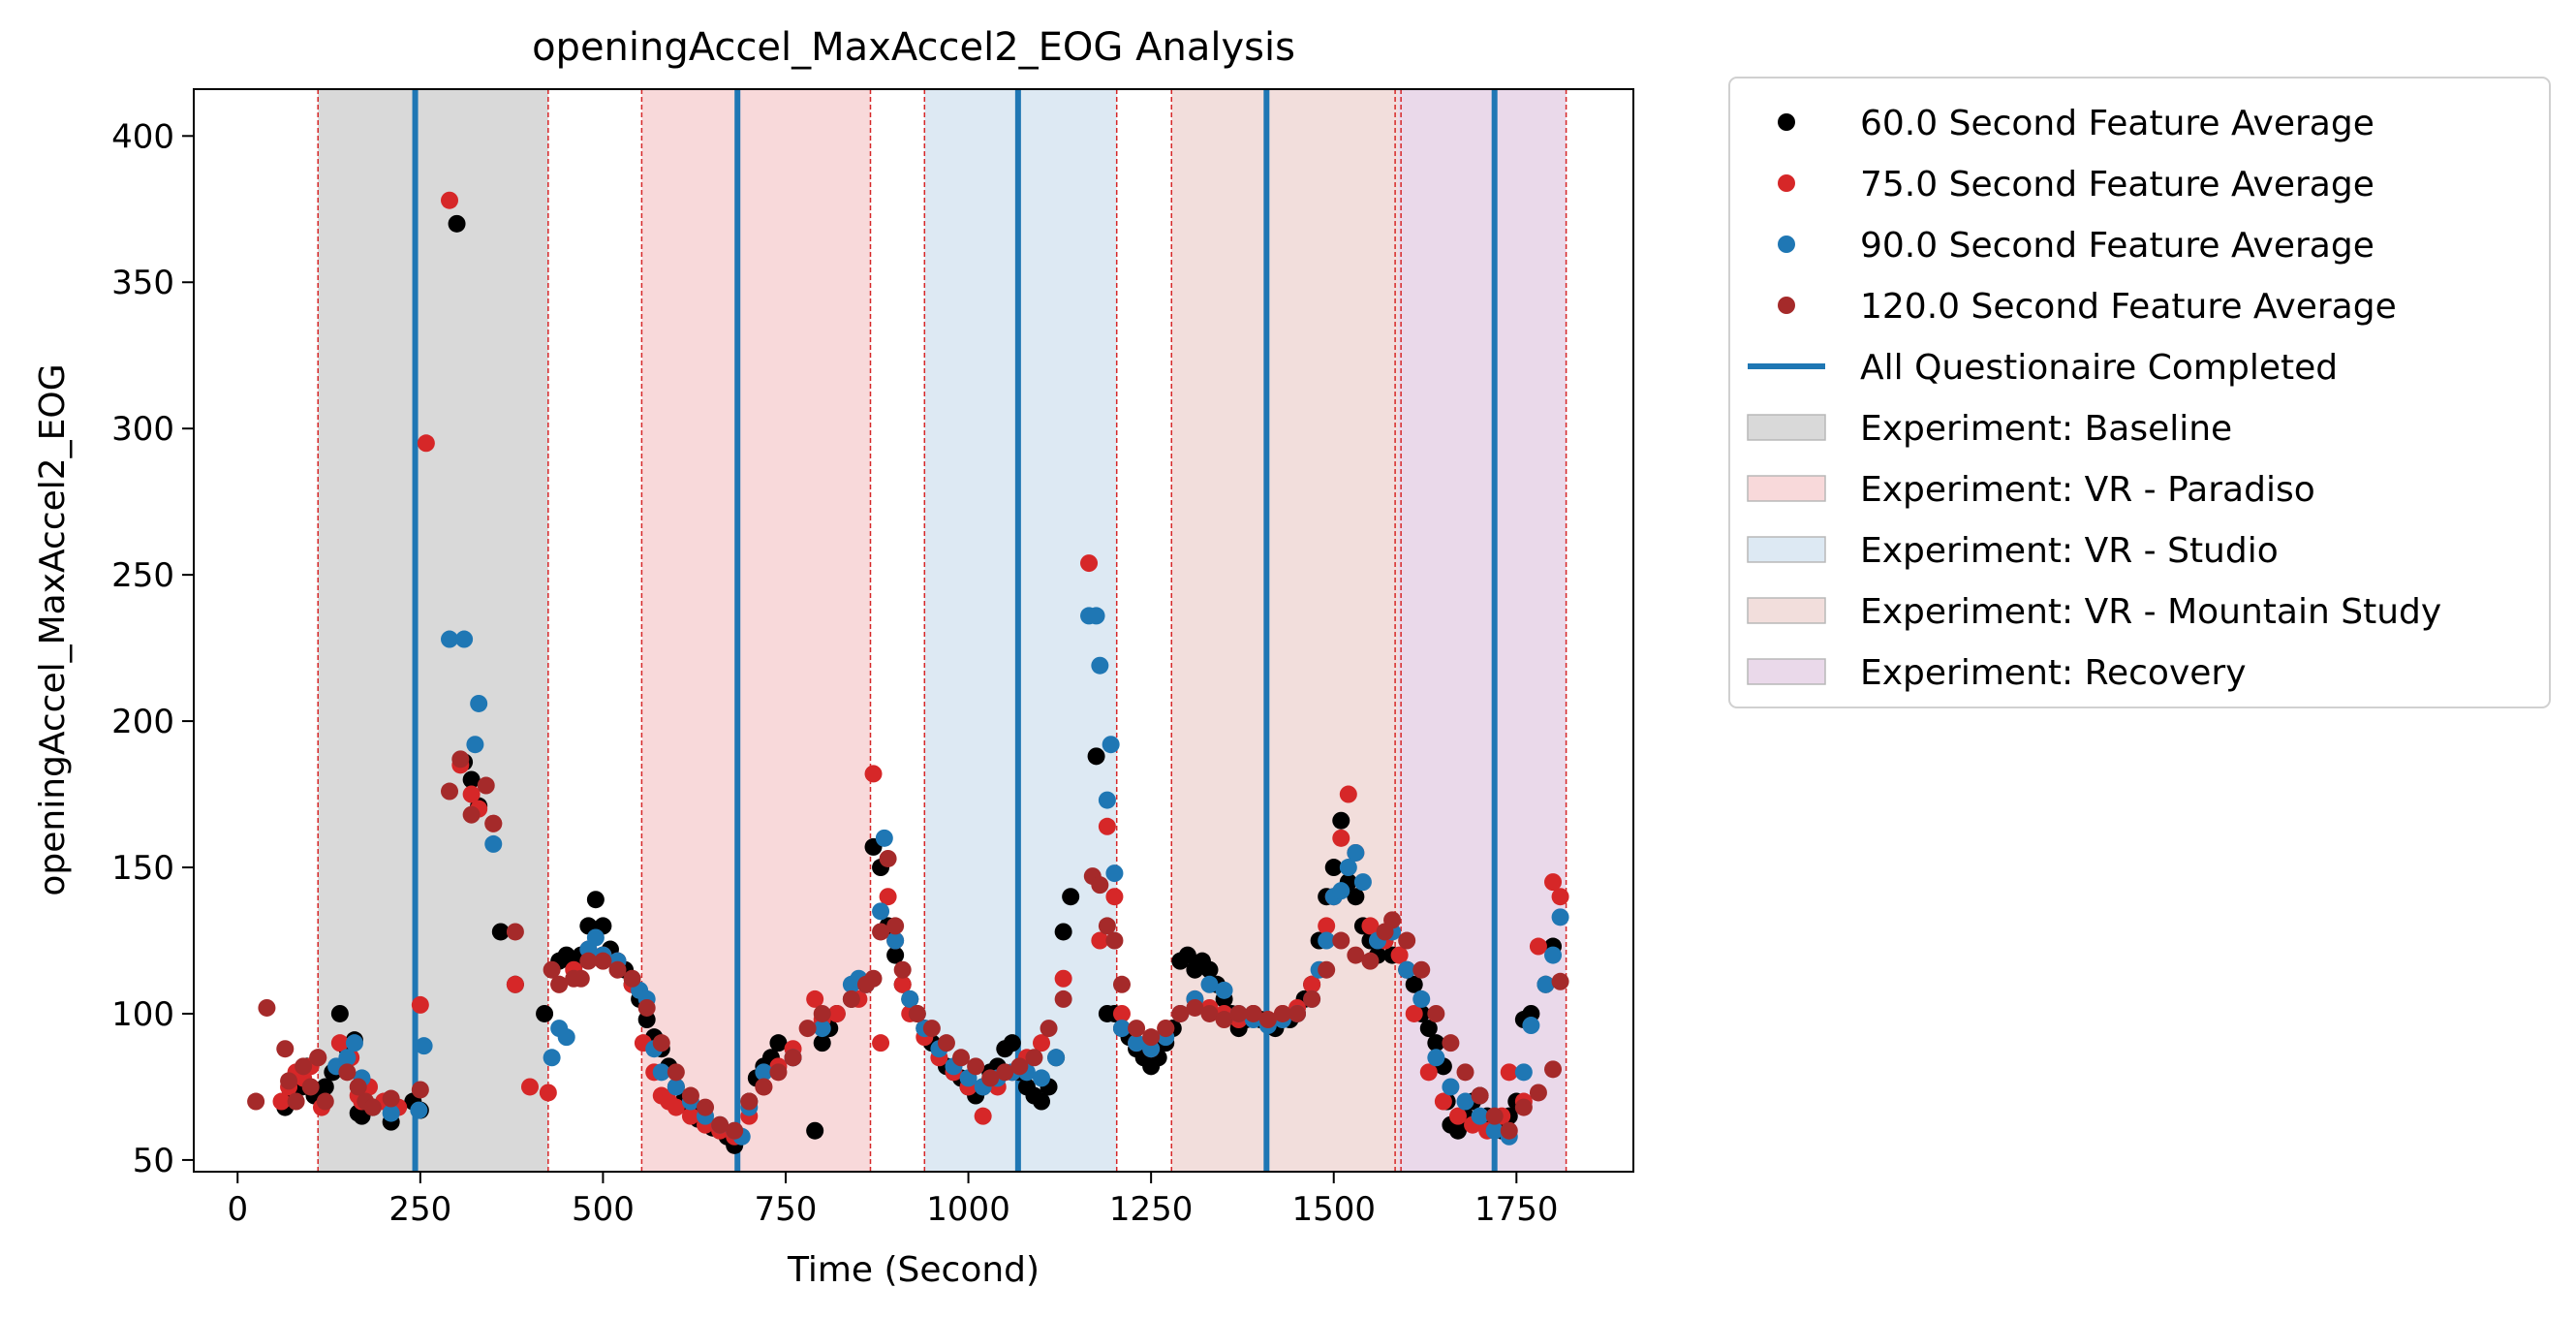 This screenshot has width=2576, height=1319. Describe the element at coordinates (786, 1209) in the screenshot. I see `x-tick-label-750: 750` at that location.